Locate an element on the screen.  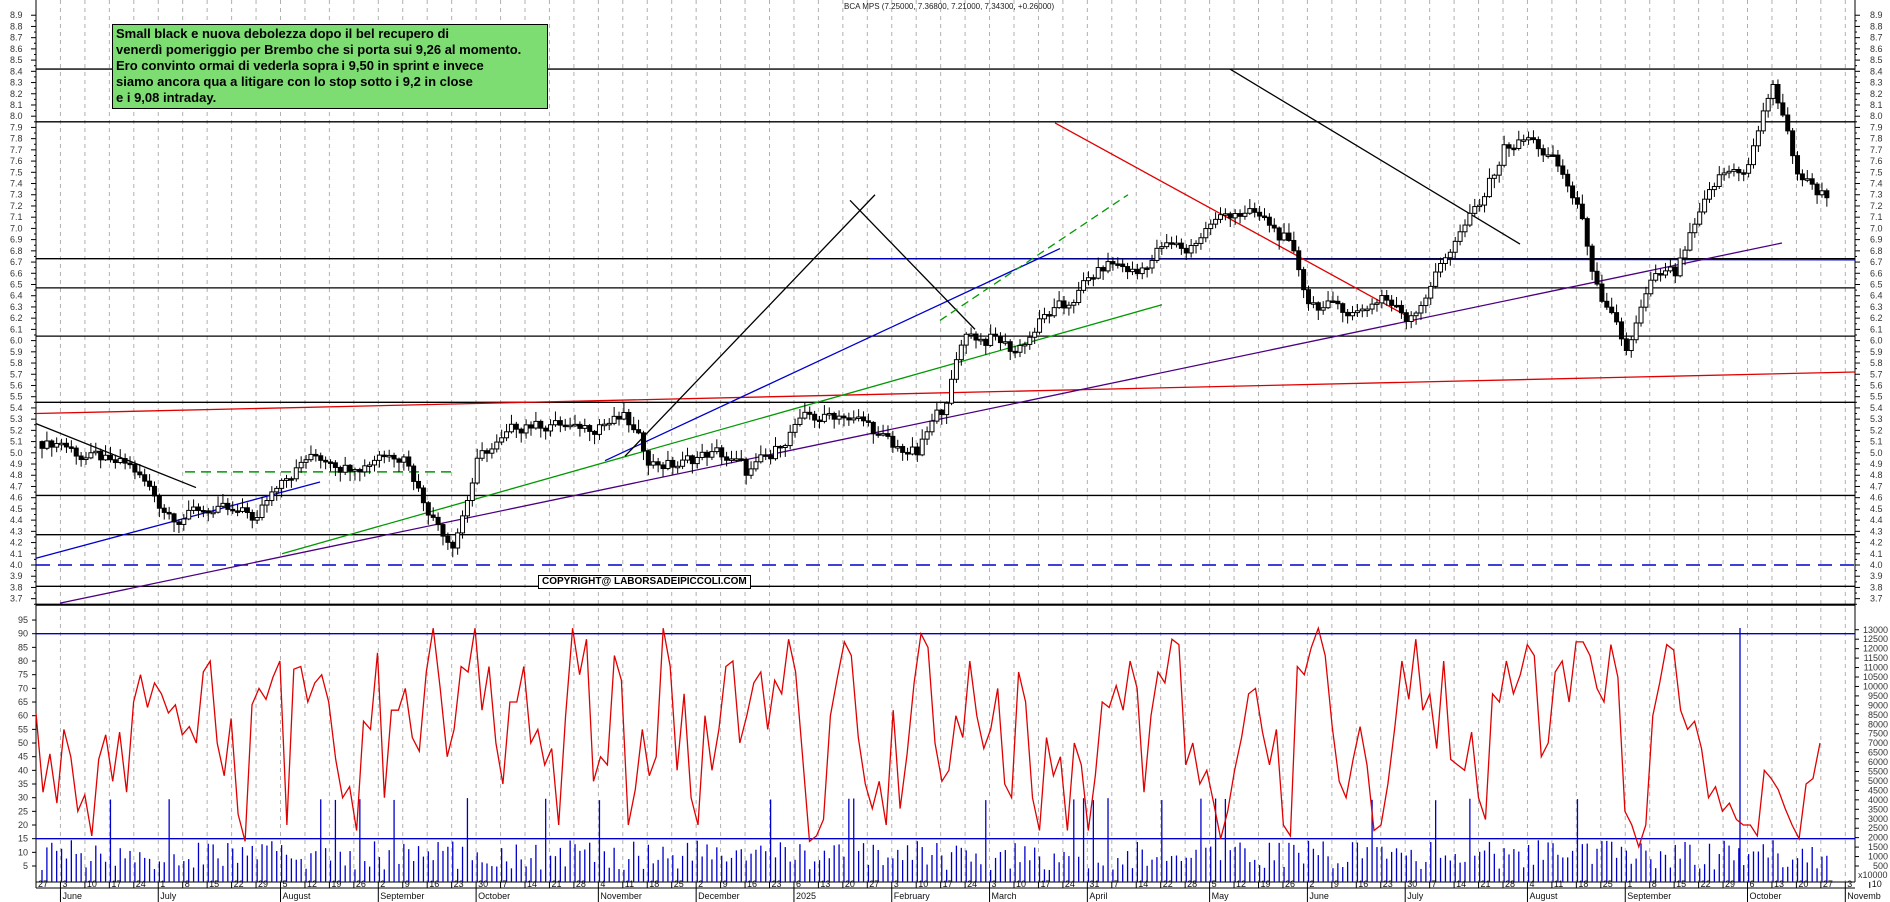
price-tick-right: 8.0 is located at coordinates (1876, 116).